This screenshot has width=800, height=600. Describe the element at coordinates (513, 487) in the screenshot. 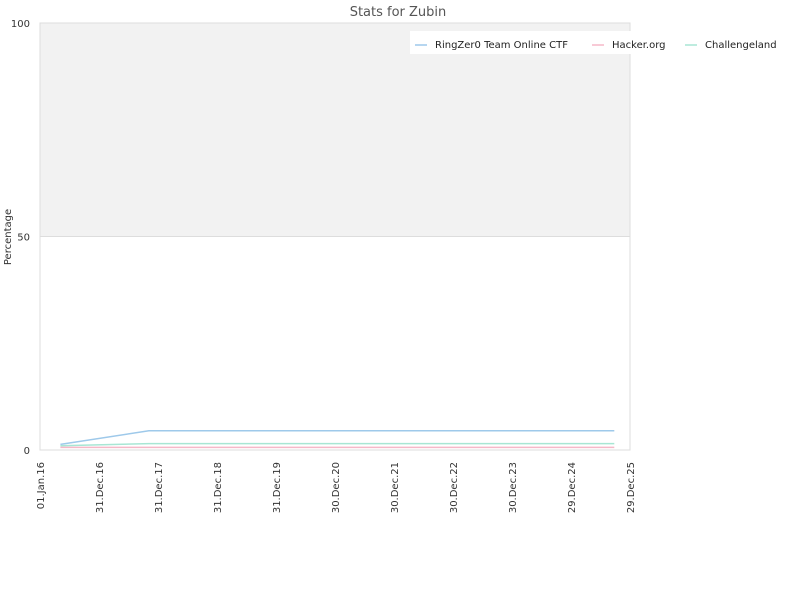

I see `x-tick-label: 30.Dec.23` at that location.